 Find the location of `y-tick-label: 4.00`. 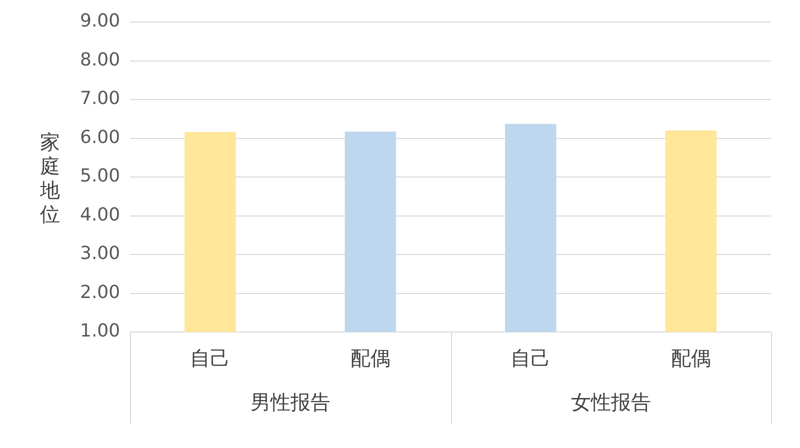

y-tick-label: 4.00 is located at coordinates (100, 215).